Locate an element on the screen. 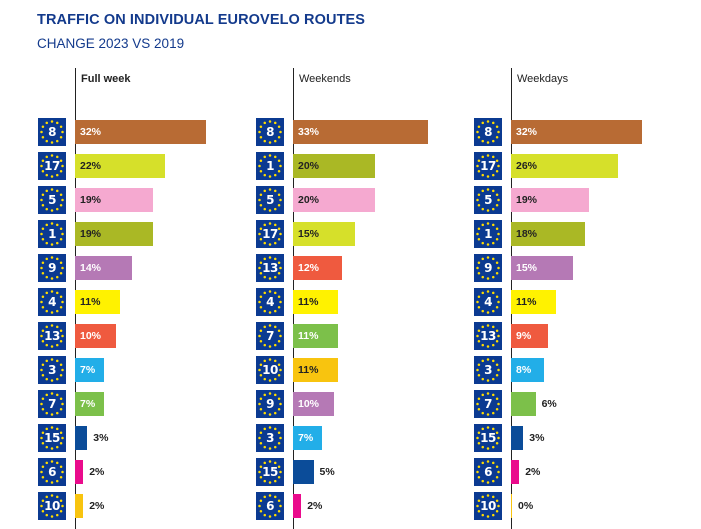  route-number: 5 is located at coordinates (488, 200).